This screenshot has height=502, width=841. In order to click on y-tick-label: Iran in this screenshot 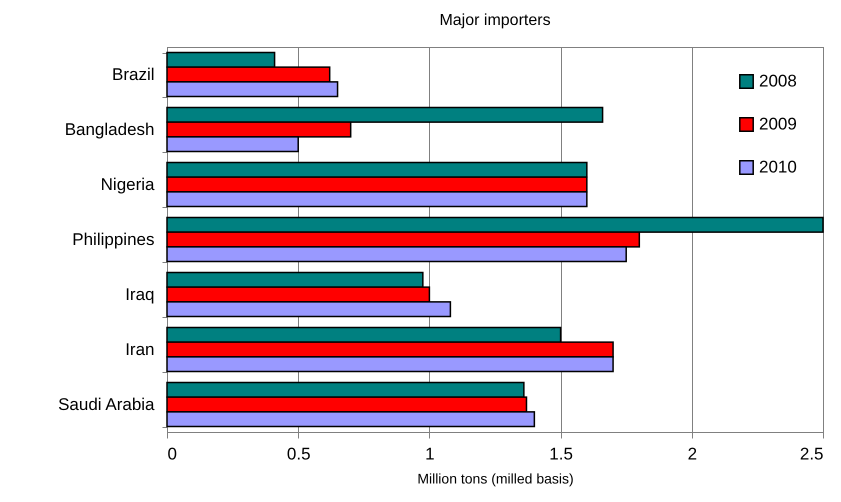, I will do `click(139, 349)`.